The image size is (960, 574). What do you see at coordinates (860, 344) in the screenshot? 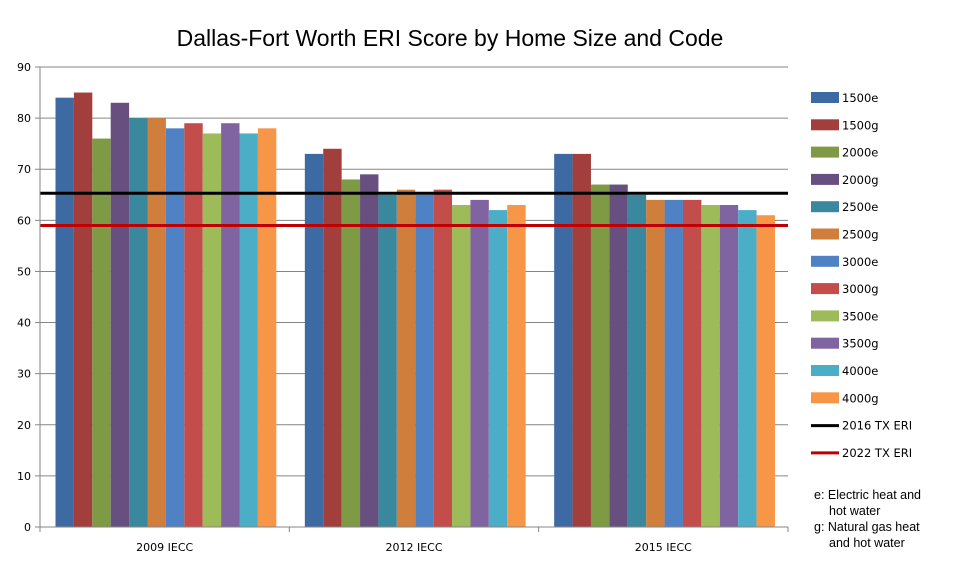
I see `legend-label: 3500g` at bounding box center [860, 344].